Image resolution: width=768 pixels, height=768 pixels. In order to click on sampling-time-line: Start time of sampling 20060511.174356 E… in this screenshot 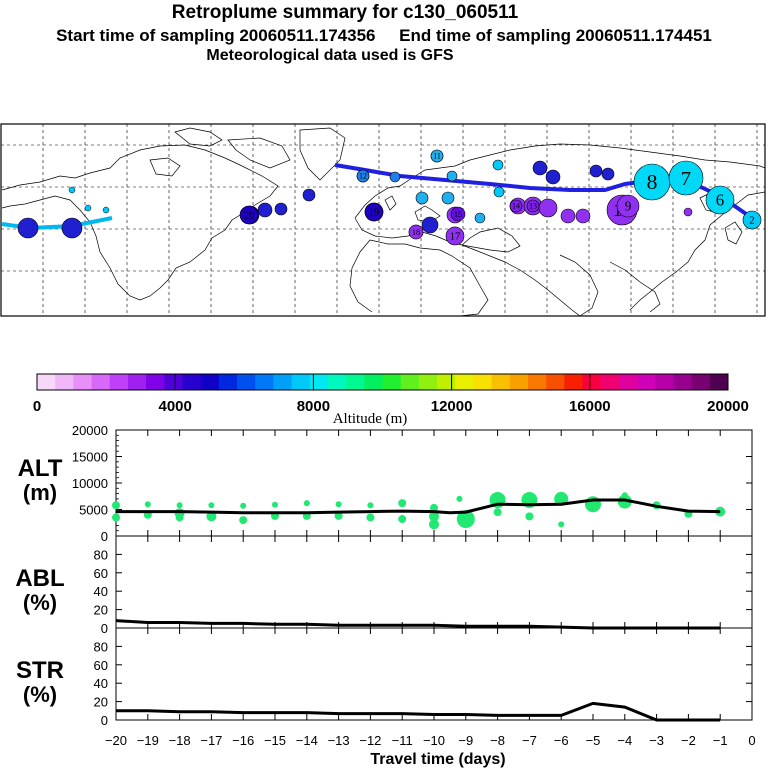, I will do `click(384, 35)`.